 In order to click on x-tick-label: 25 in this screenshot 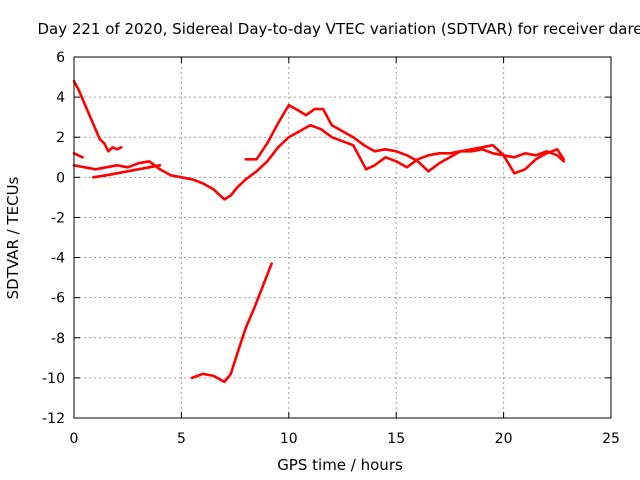, I will do `click(611, 439)`.